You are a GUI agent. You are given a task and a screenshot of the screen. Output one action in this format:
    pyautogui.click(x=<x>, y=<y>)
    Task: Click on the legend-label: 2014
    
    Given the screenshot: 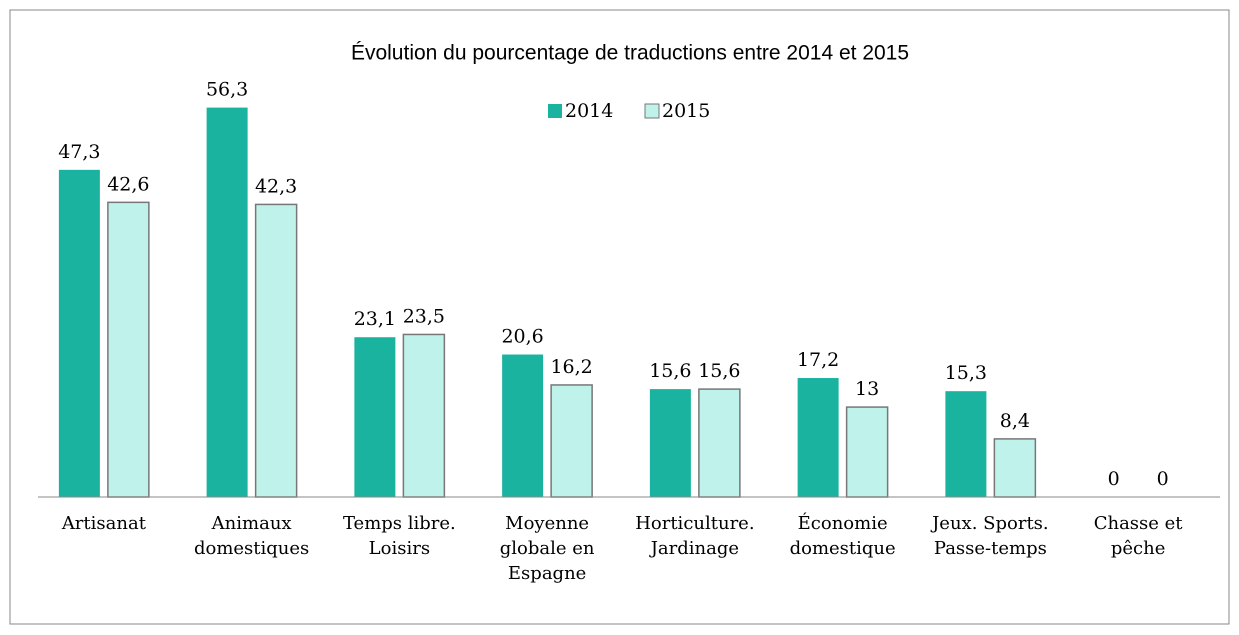 What is the action you would take?
    pyautogui.click(x=589, y=111)
    